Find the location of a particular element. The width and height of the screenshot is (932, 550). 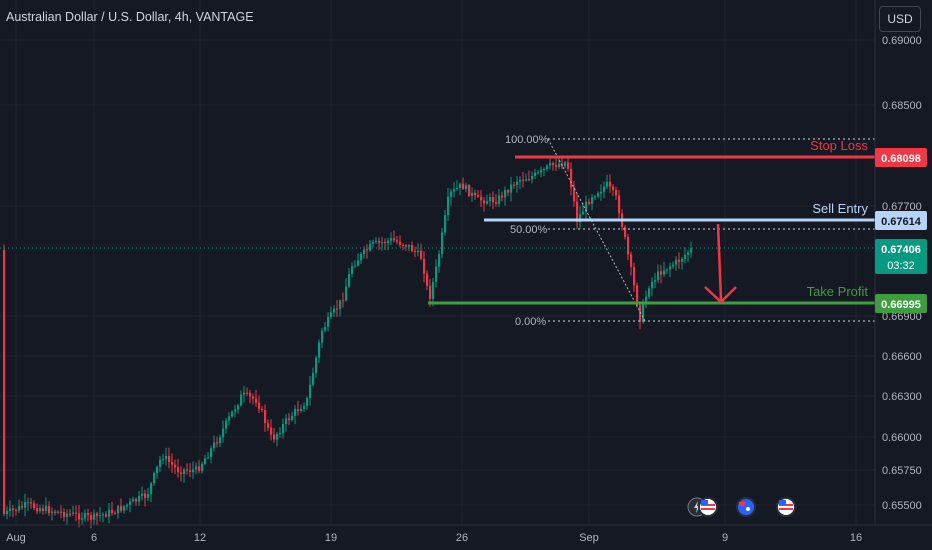

current-price-badge: 0.67406 is located at coordinates (901, 250).